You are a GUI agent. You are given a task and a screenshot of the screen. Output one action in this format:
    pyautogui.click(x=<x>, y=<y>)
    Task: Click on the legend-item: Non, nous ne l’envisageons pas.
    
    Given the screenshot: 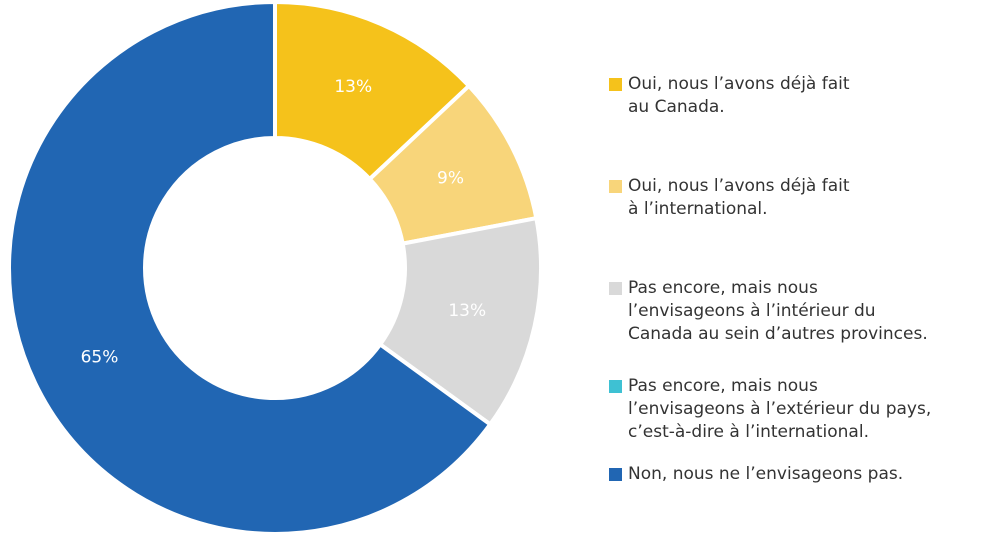 What is the action you would take?
    pyautogui.click(x=756, y=474)
    